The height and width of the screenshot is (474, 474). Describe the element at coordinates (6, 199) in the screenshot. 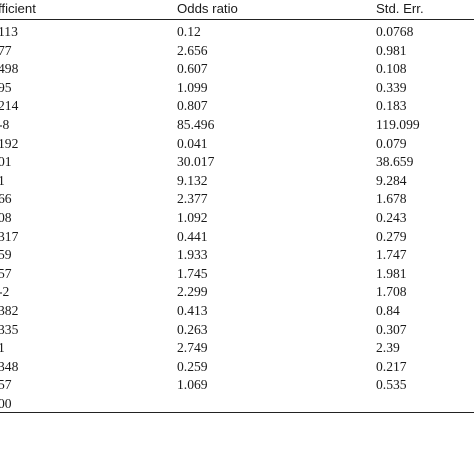

I see `cell-coefficient: 66` at that location.